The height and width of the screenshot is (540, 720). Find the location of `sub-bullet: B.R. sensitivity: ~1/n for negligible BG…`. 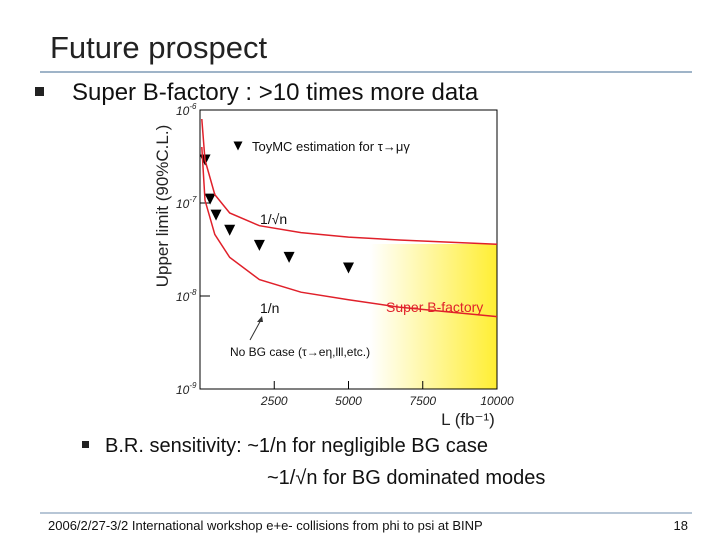

sub-bullet: B.R. sensitivity: ~1/n for negligible BG… is located at coordinates (296, 446).